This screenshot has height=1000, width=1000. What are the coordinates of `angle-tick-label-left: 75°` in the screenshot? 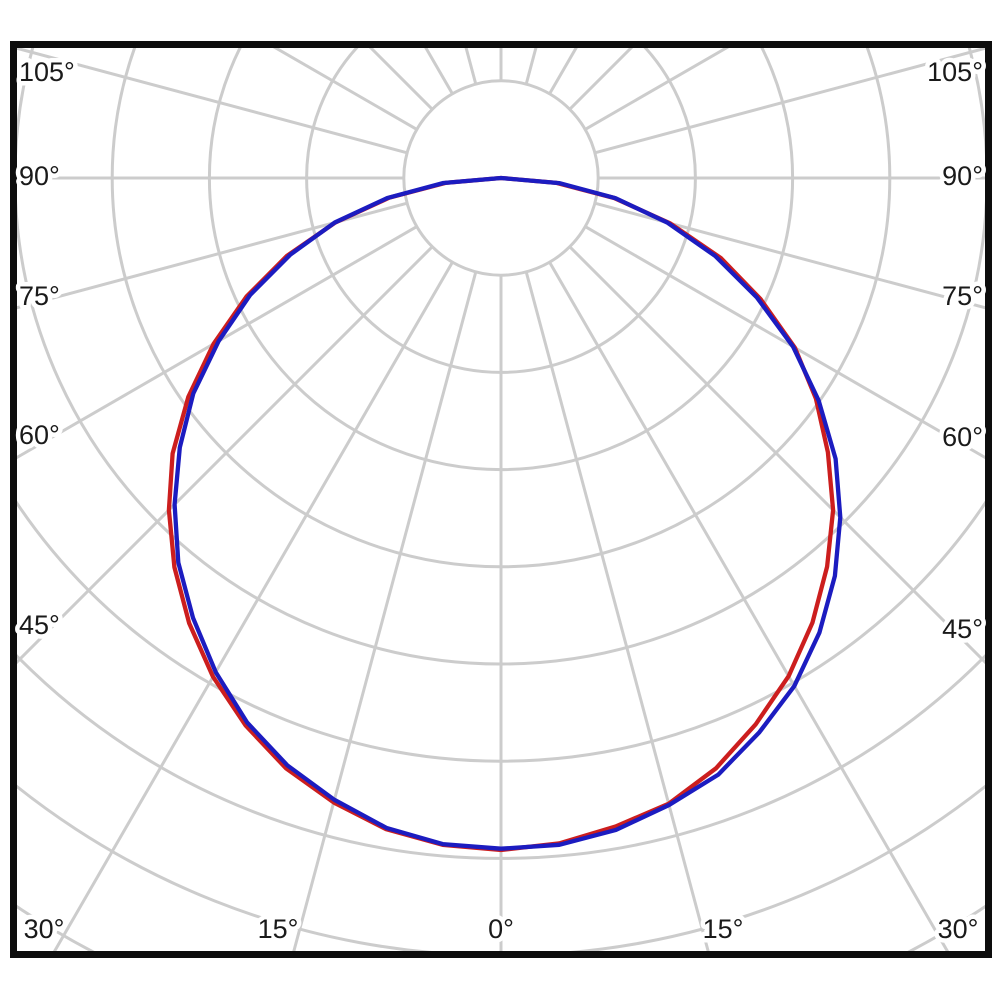 It's located at (39, 296).